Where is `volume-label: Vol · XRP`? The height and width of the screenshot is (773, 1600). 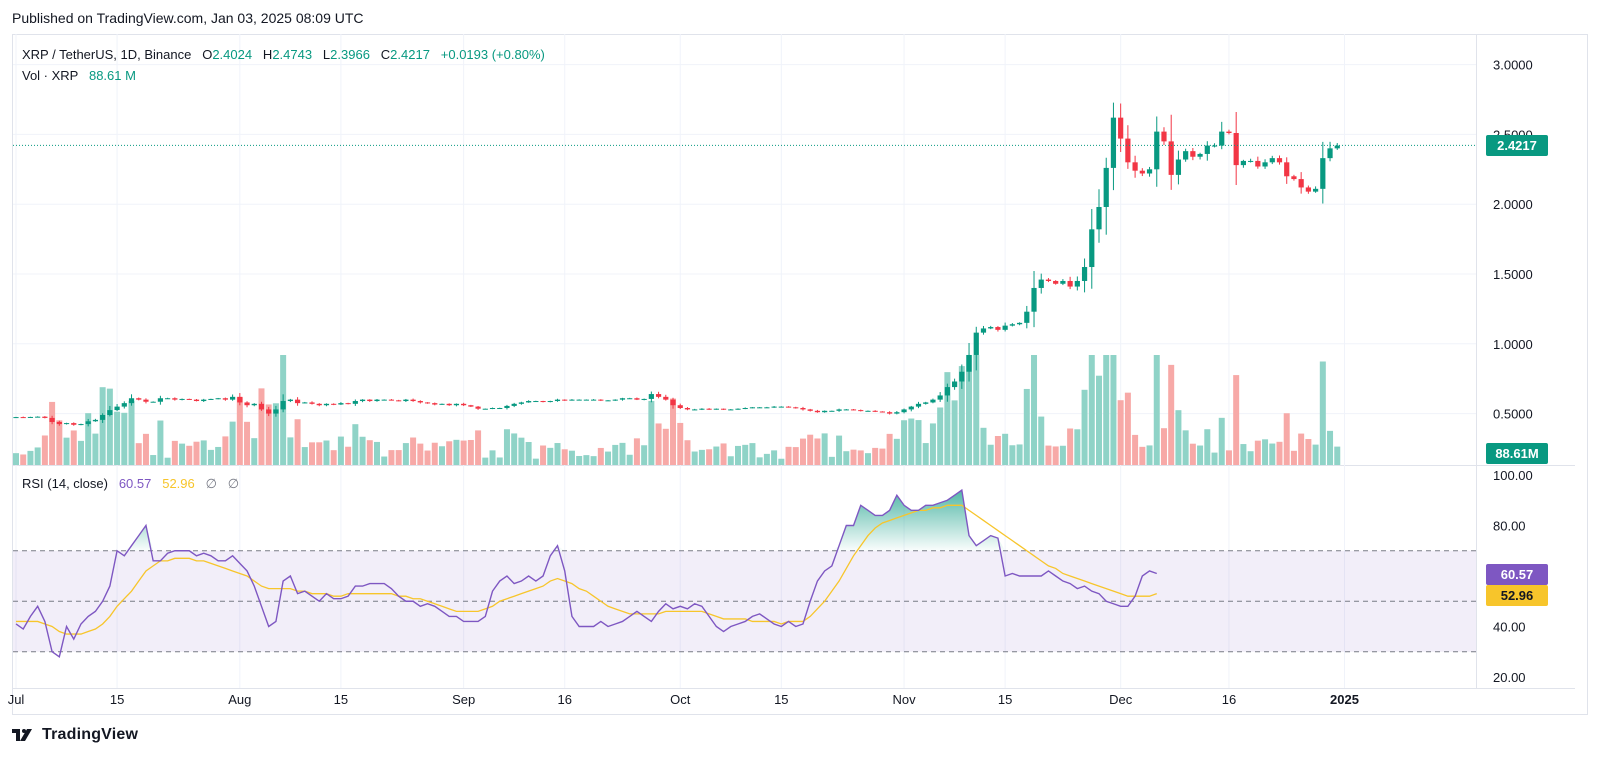 volume-label: Vol · XRP is located at coordinates (50, 75).